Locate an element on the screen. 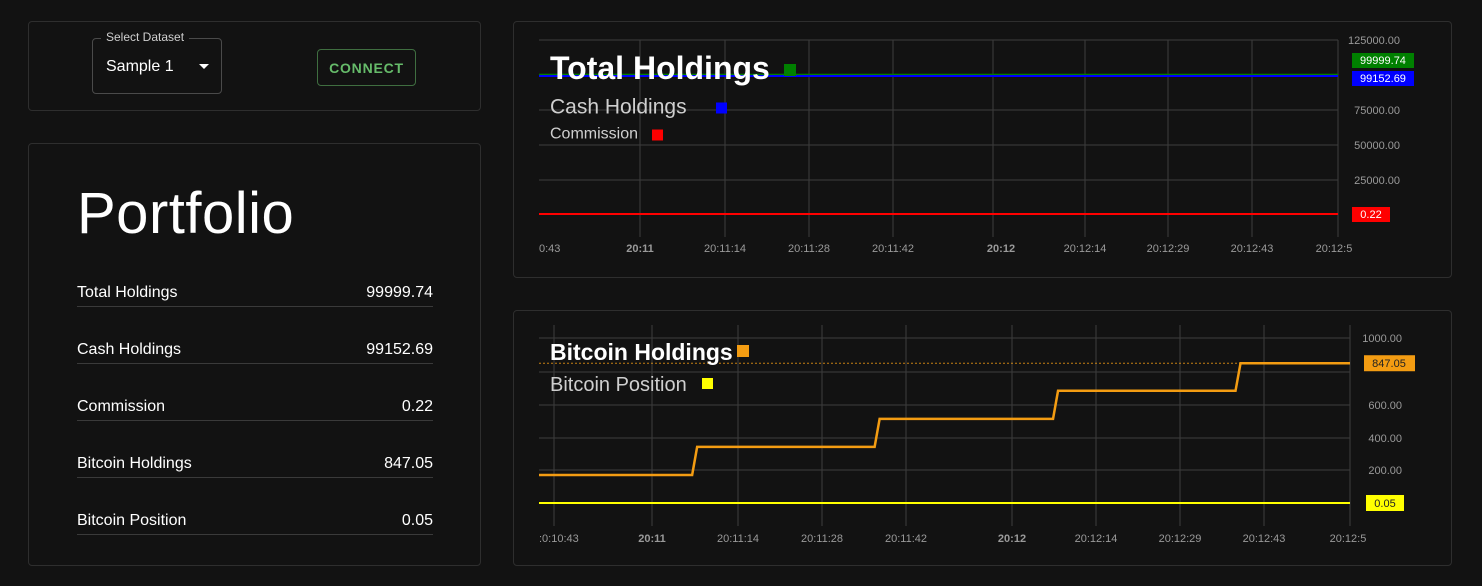 The image size is (1482, 586). portfolio-row-commission: Commission 0.22 is located at coordinates (255, 409).